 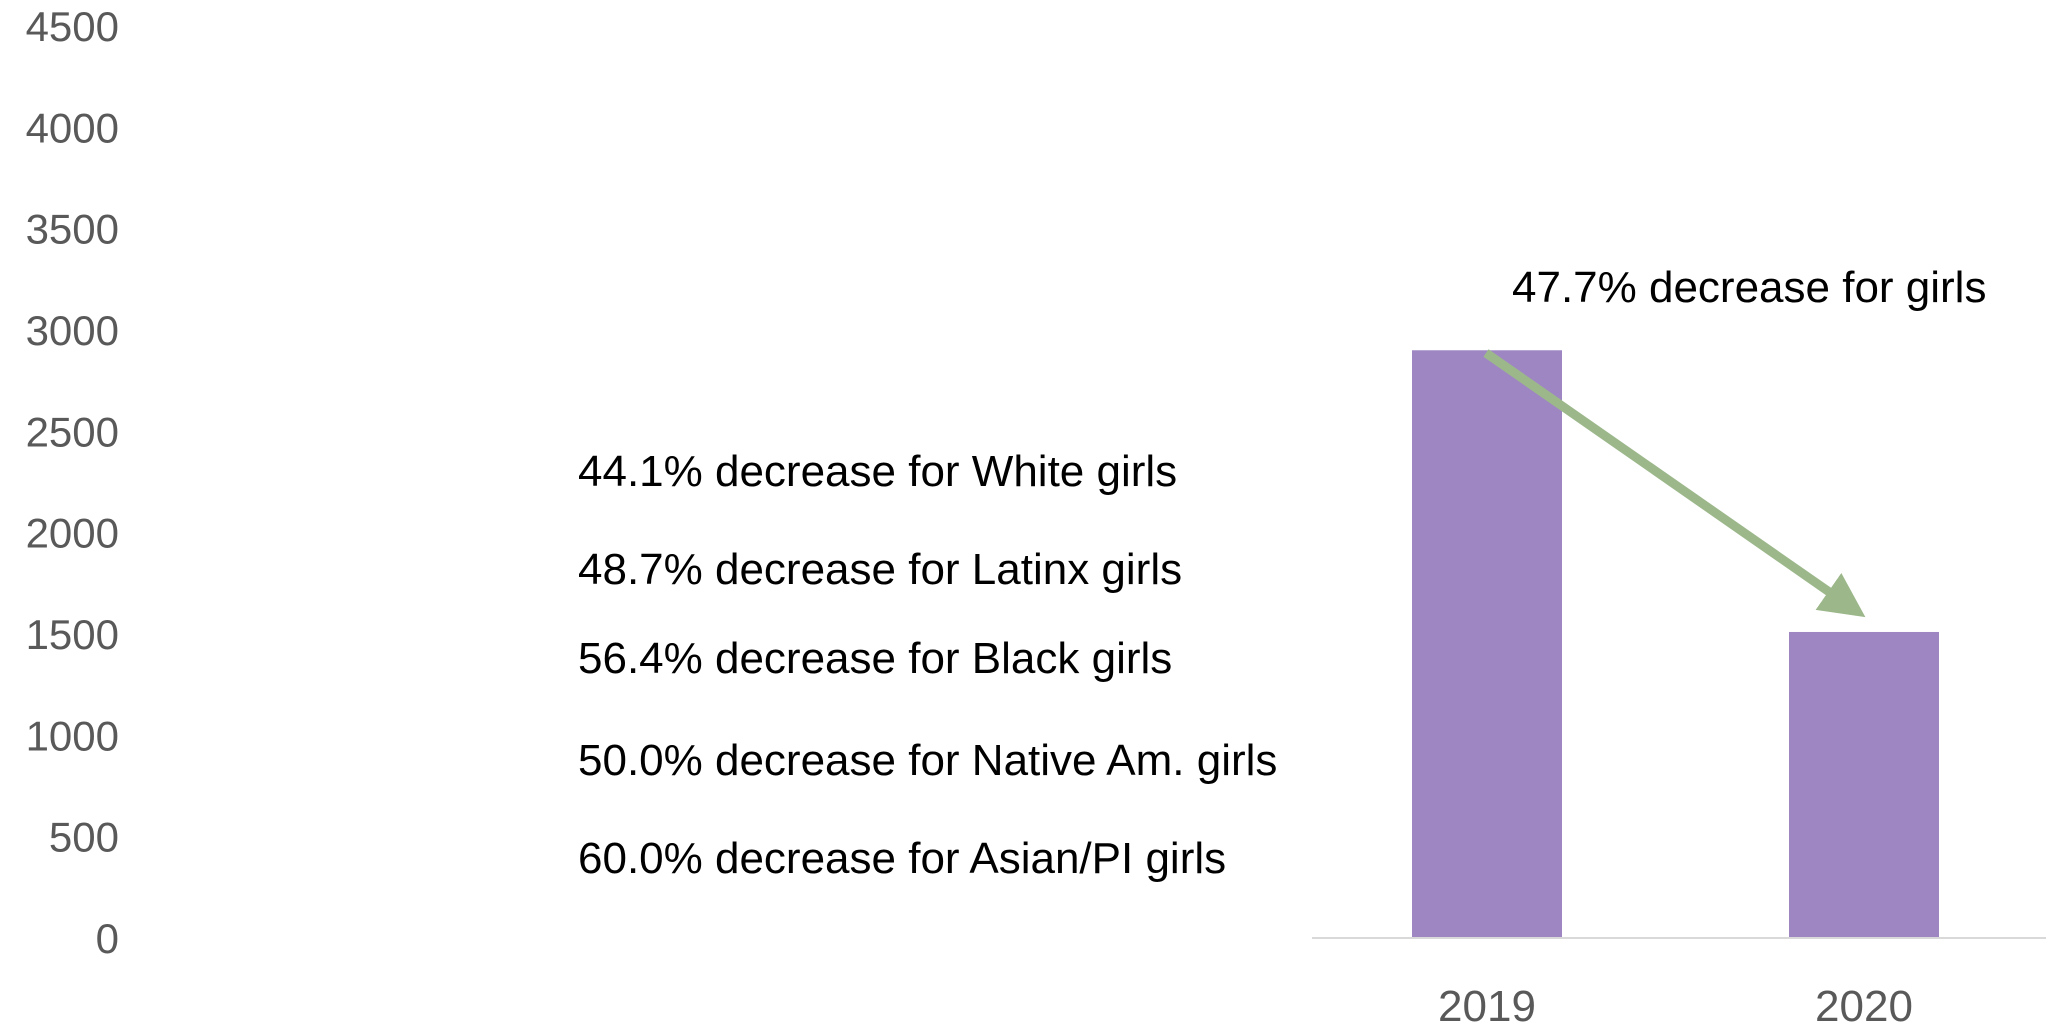 I want to click on decrease-arrow, so click(x=1674, y=483).